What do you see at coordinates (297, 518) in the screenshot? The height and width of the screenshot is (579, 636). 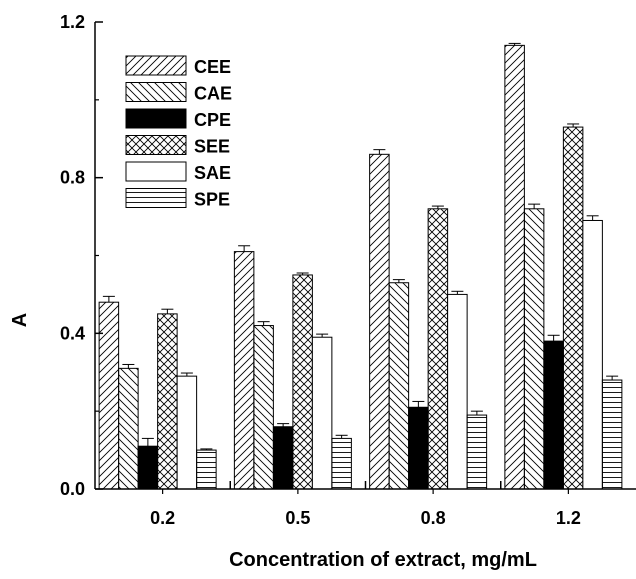 I see `x-tick-label: 0.5` at bounding box center [297, 518].